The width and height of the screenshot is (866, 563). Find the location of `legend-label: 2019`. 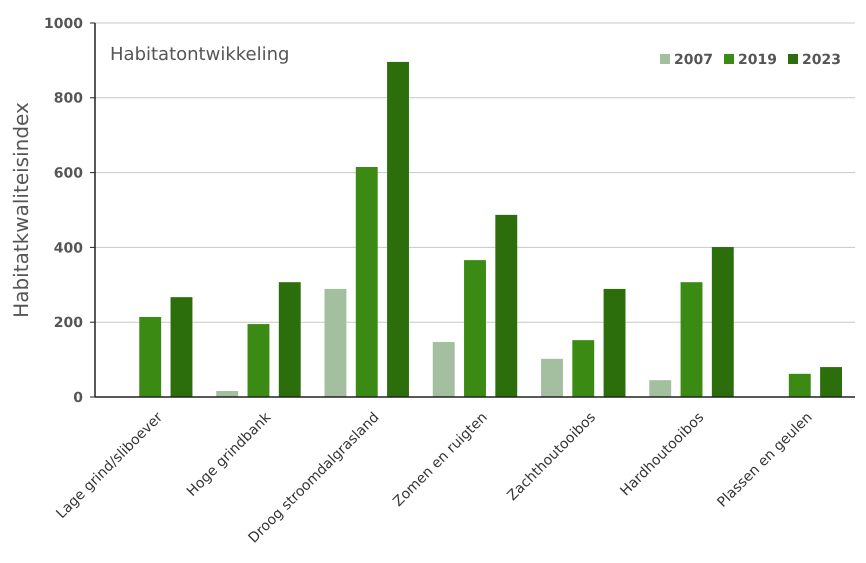

legend-label: 2019 is located at coordinates (757, 60).